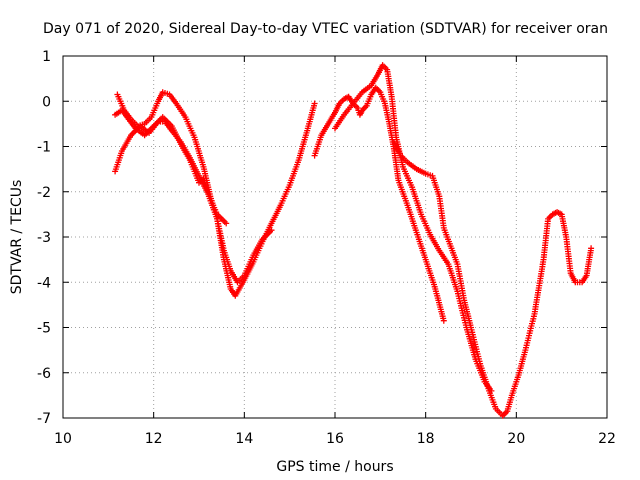 This screenshot has width=640, height=480. Describe the element at coordinates (44, 238) in the screenshot. I see `y-tick-label: -3` at that location.